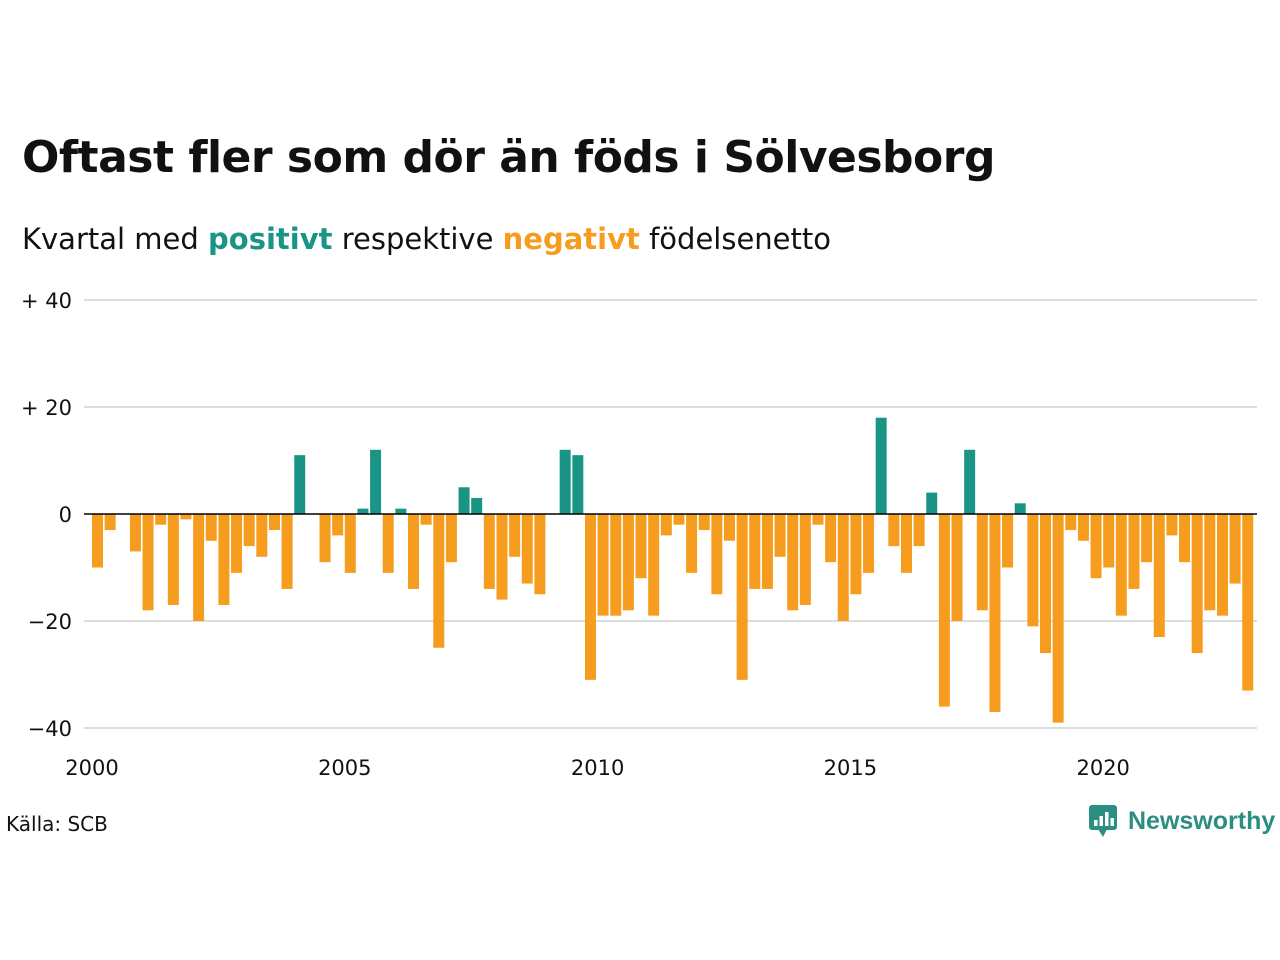 This screenshot has width=1280, height=960. Describe the element at coordinates (571, 239) in the screenshot. I see `subtitle-negative-word: negativt` at that location.